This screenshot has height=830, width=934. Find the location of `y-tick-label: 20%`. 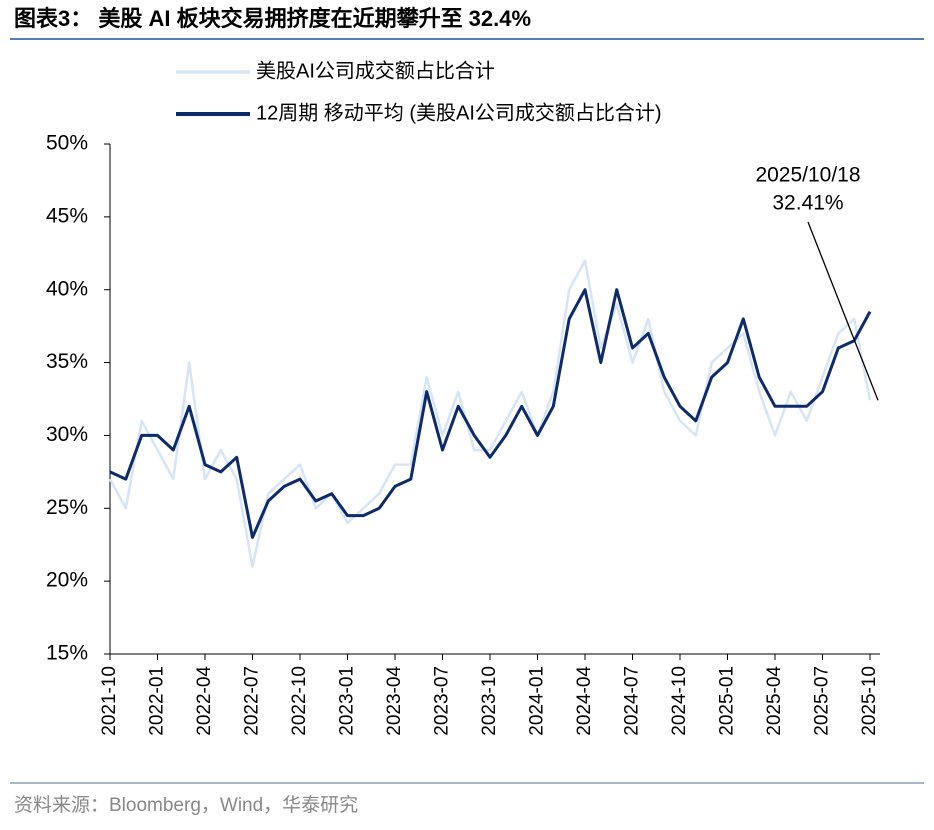

y-tick-label: 20% is located at coordinates (67, 580).